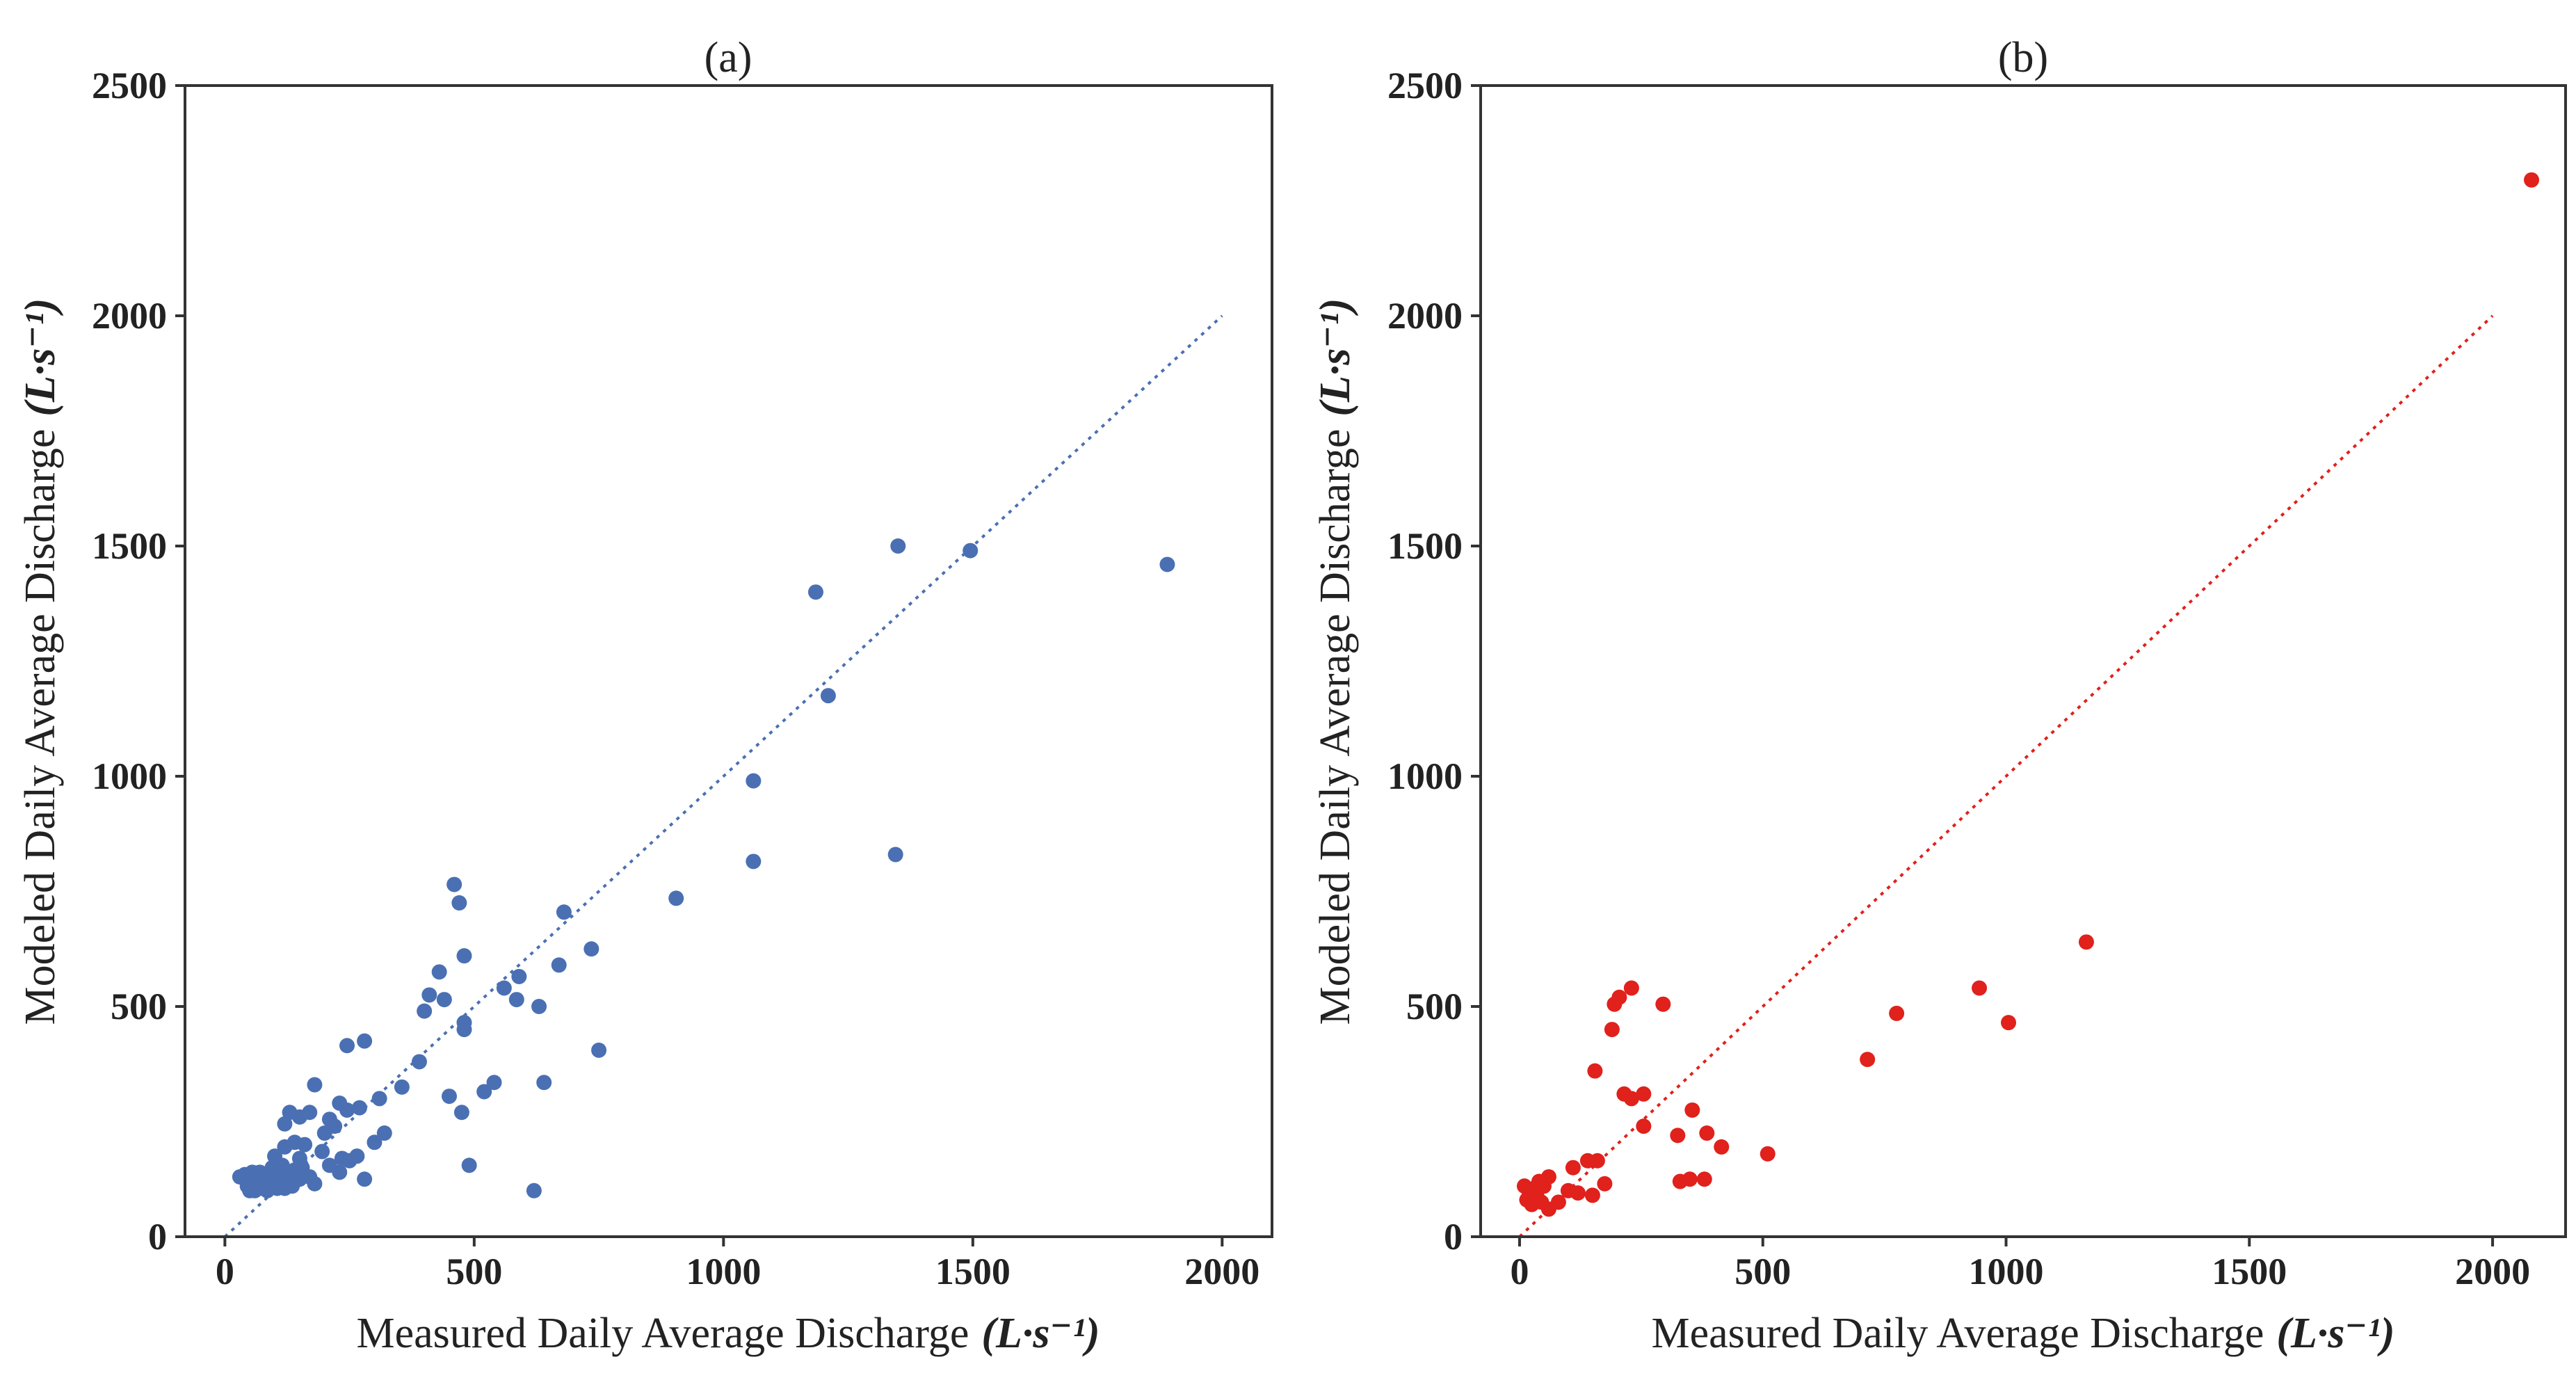 The image size is (2576, 1380). Describe the element at coordinates (1958, 1333) in the screenshot. I see `x-axis-label-text: Measured Daily Average Discharge` at that location.